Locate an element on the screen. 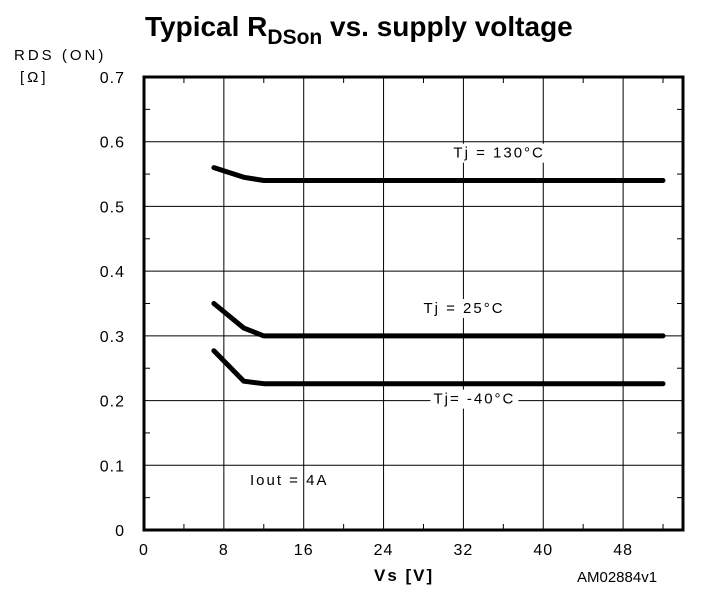 This screenshot has height=599, width=705. y-axis-label: RDS (ON) is located at coordinates (60, 55).